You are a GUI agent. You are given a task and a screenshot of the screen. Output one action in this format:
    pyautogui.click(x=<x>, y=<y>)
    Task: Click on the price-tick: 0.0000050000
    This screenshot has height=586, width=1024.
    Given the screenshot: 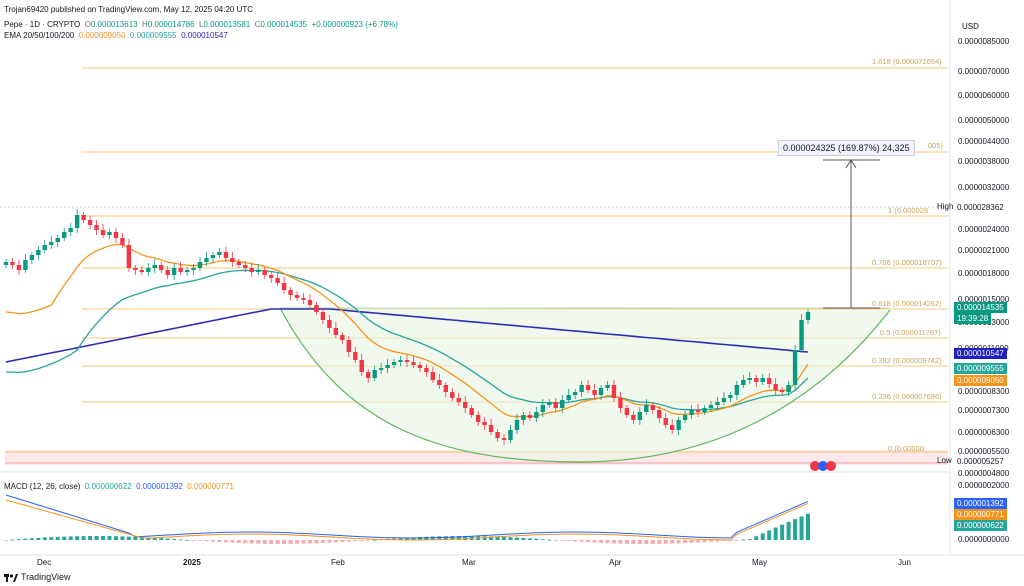 What is the action you would take?
    pyautogui.click(x=984, y=120)
    